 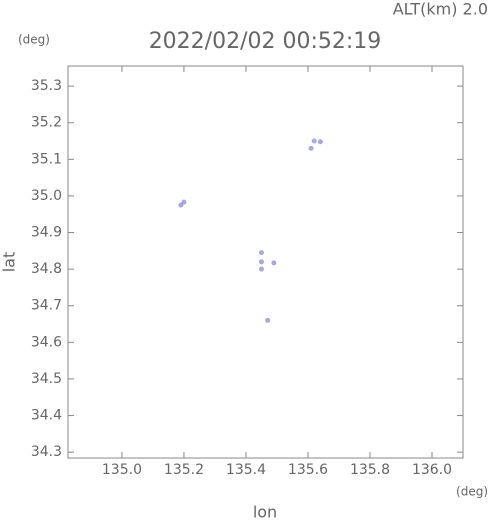 I want to click on y-tick-label: 34.3, so click(x=46, y=452).